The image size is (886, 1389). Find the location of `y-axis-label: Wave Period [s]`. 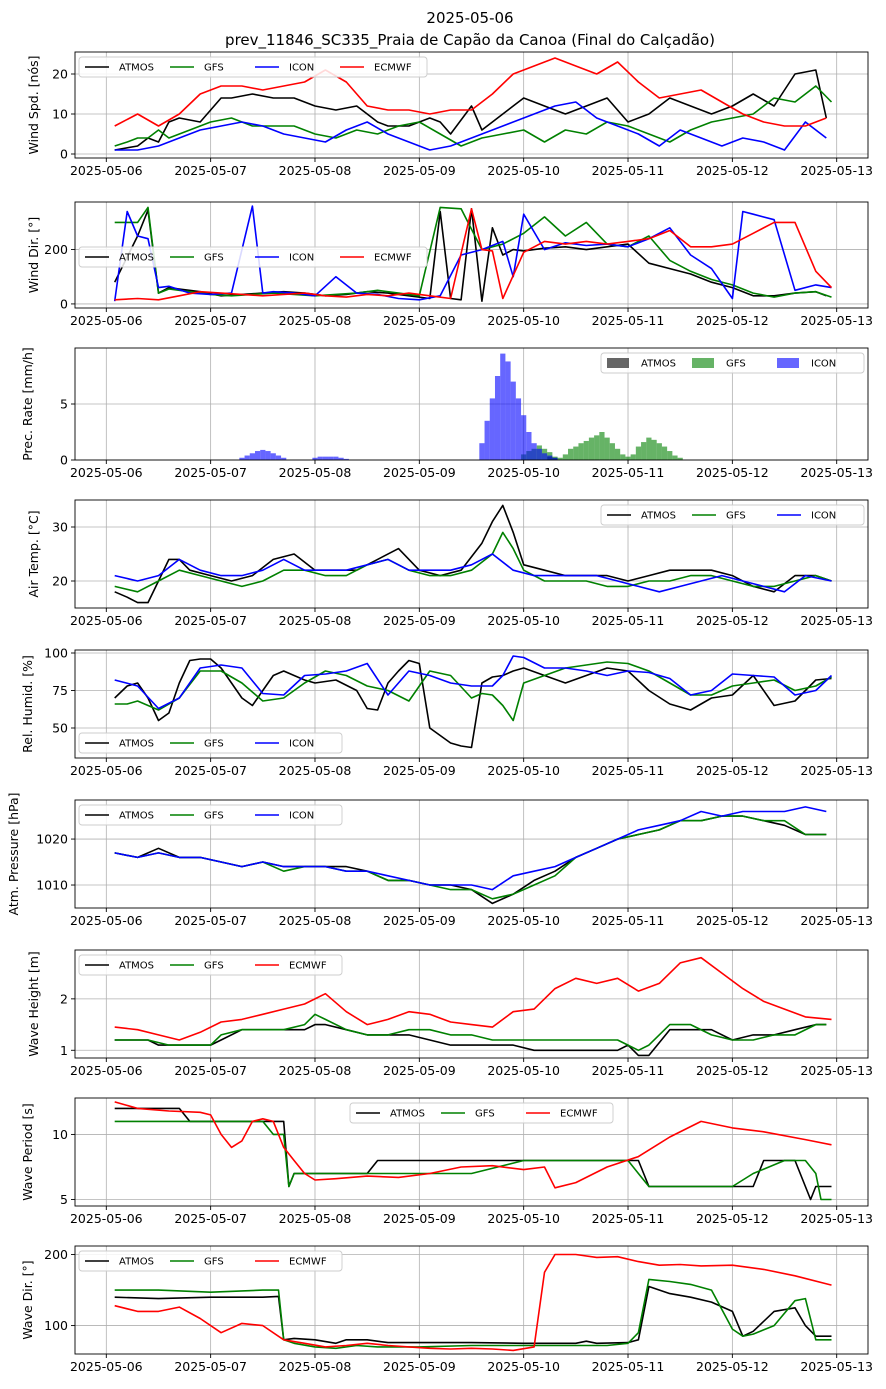

y-axis-label: Wave Period [s] is located at coordinates (27, 1152).